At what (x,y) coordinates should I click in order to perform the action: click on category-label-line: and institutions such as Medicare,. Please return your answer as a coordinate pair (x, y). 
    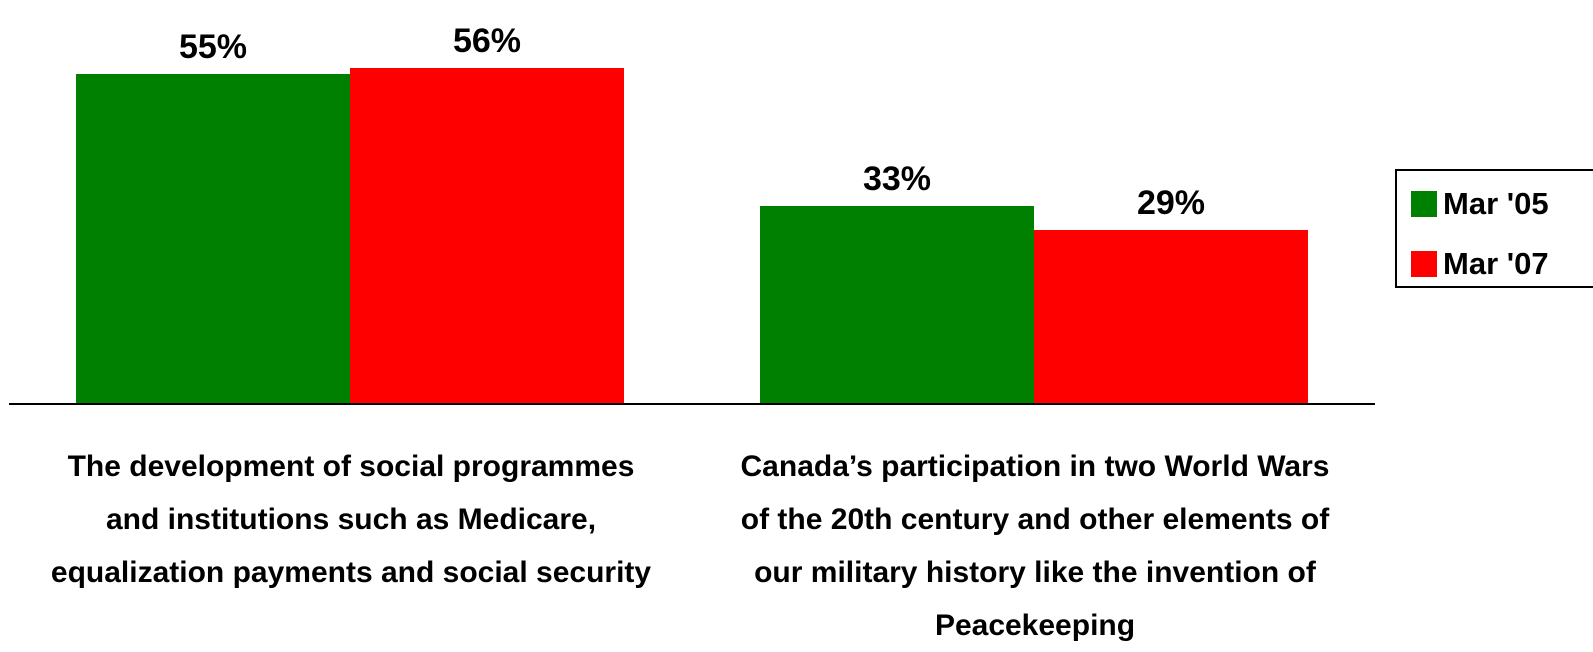
    Looking at the image, I should click on (351, 519).